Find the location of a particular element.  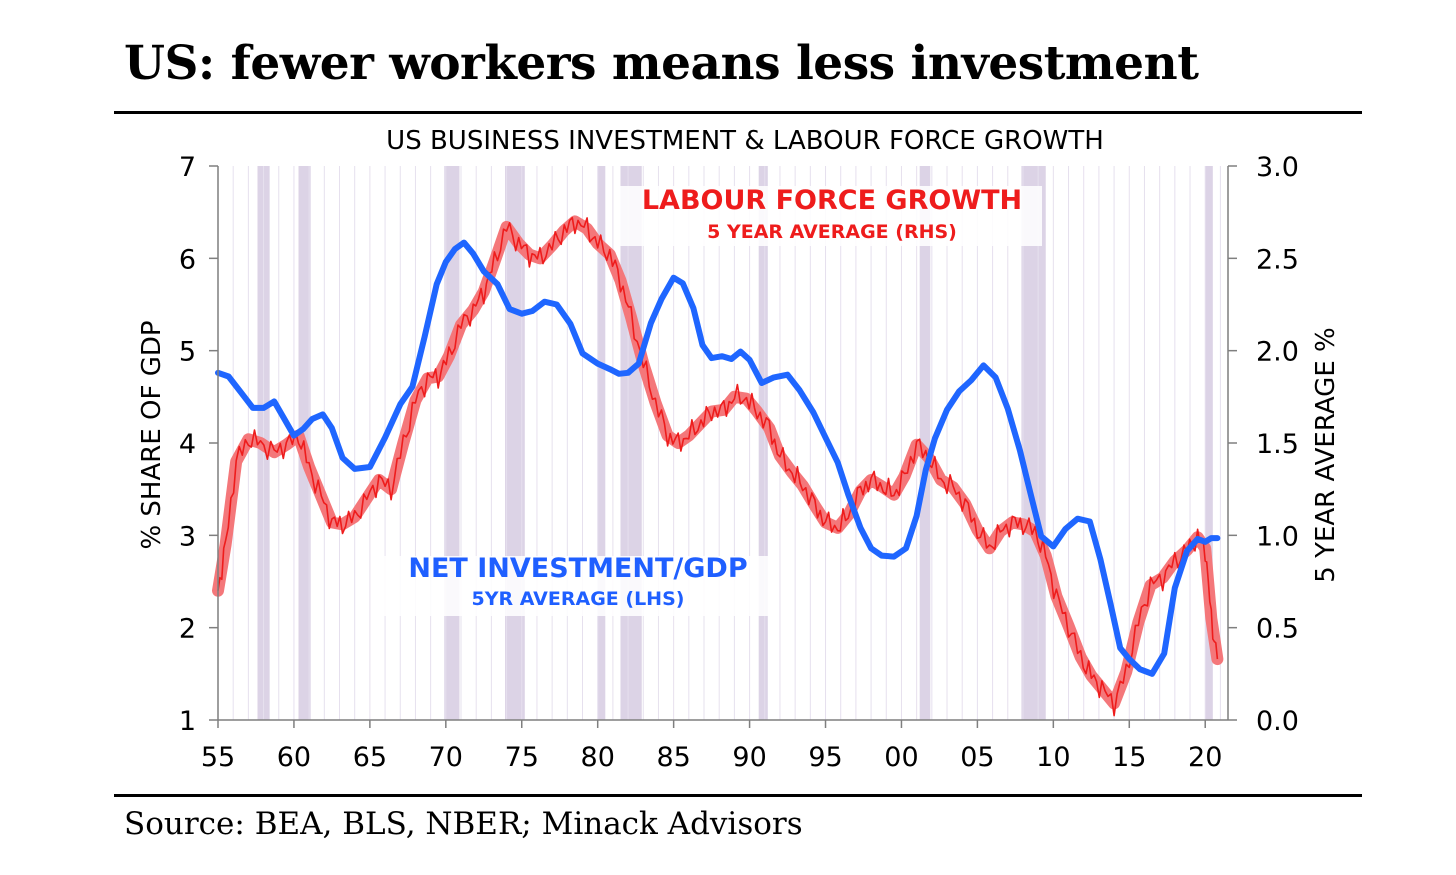

x-tick-label-60: 60 is located at coordinates (294, 757).